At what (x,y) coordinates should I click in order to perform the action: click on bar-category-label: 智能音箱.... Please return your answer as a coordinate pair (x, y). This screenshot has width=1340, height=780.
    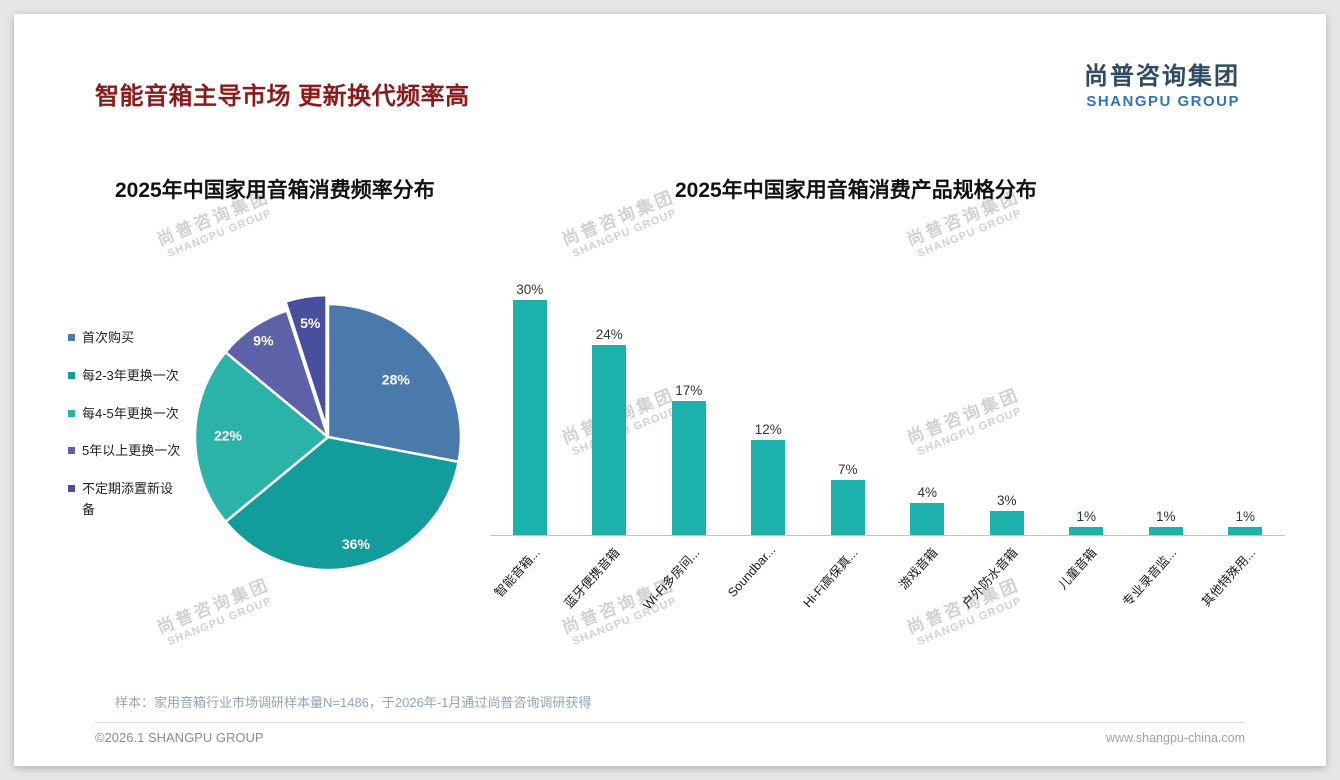
    Looking at the image, I should click on (518, 572).